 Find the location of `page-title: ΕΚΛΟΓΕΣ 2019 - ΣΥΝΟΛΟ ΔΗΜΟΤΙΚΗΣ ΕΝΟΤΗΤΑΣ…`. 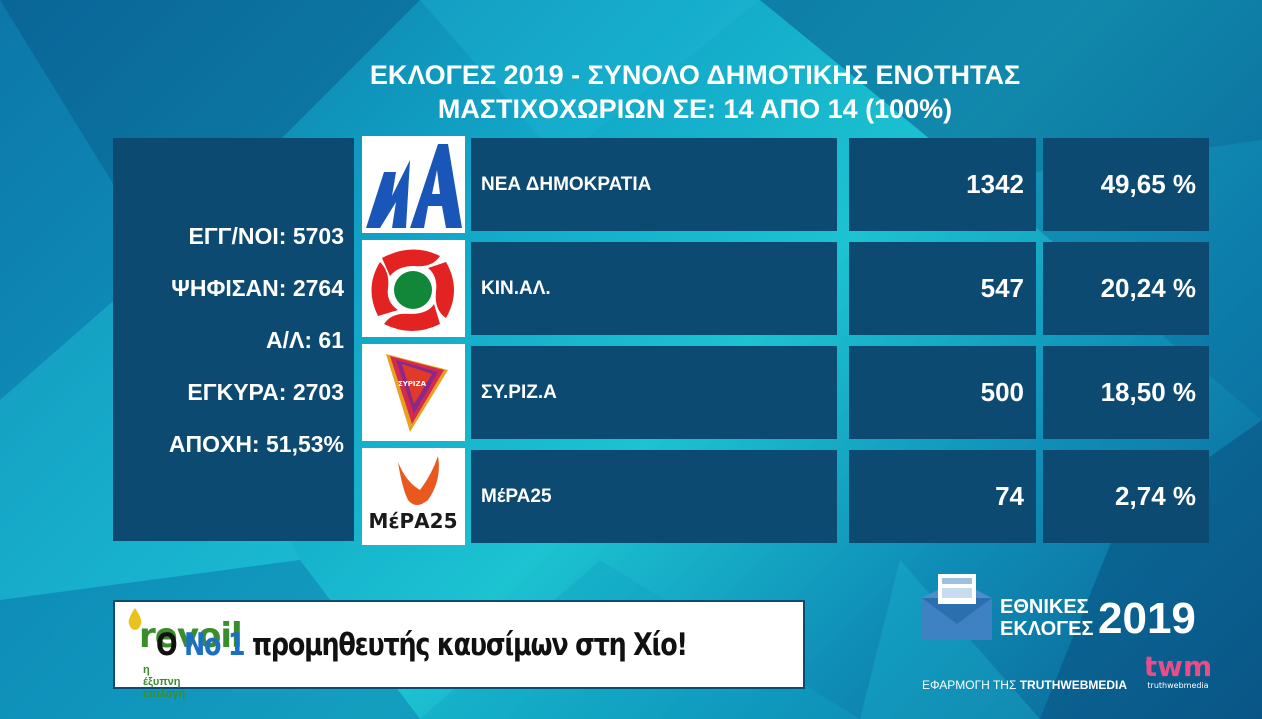

page-title: ΕΚΛΟΓΕΣ 2019 - ΣΥΝΟΛΟ ΔΗΜΟΤΙΚΗΣ ΕΝΟΤΗΤΑΣ… is located at coordinates (695, 92).